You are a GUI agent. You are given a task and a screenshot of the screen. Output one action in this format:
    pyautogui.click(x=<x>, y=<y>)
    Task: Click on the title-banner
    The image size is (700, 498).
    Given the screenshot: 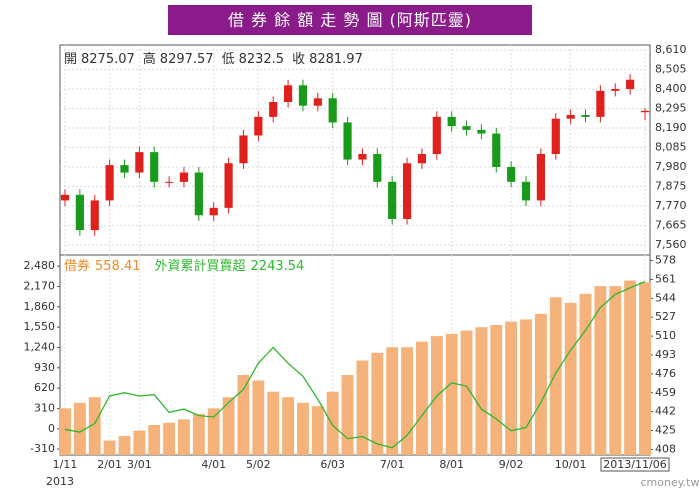 What is the action you would take?
    pyautogui.click(x=350, y=20)
    